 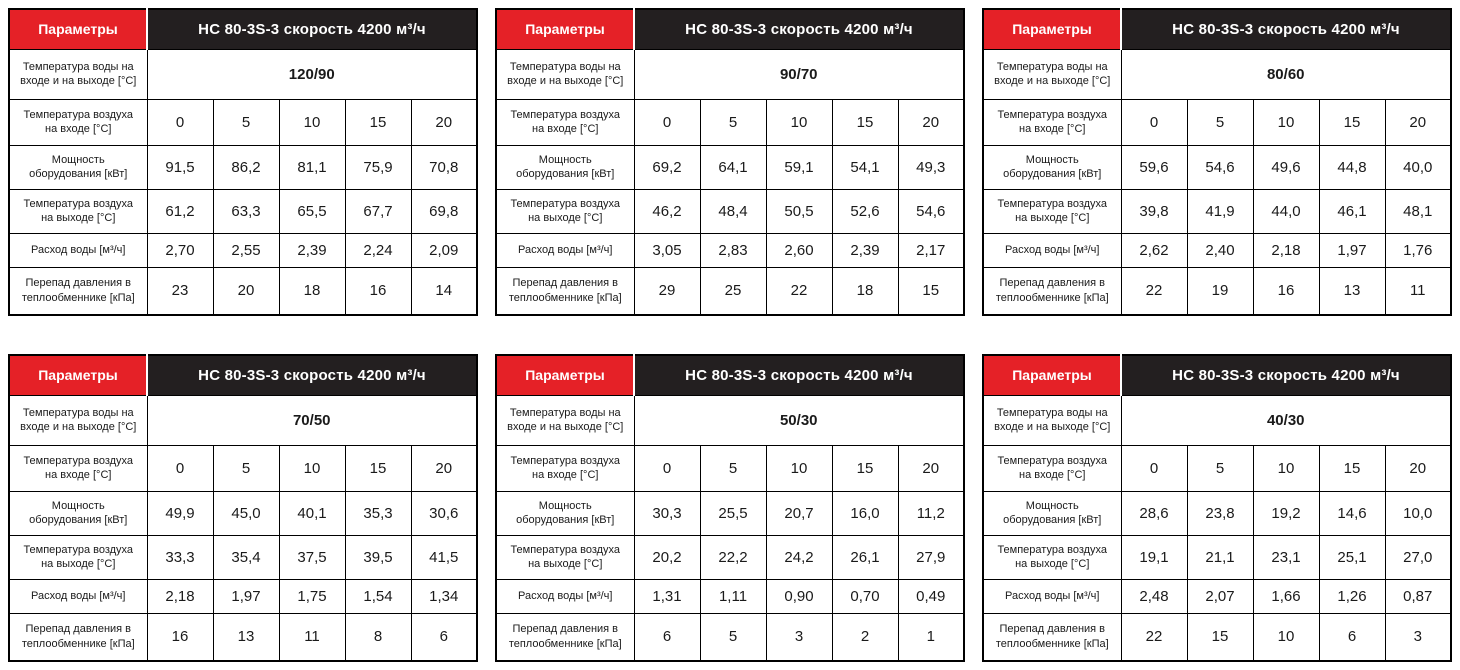 What do you see at coordinates (1154, 122) in the screenshot?
I see `air-inlet-temp-value: 0` at bounding box center [1154, 122].